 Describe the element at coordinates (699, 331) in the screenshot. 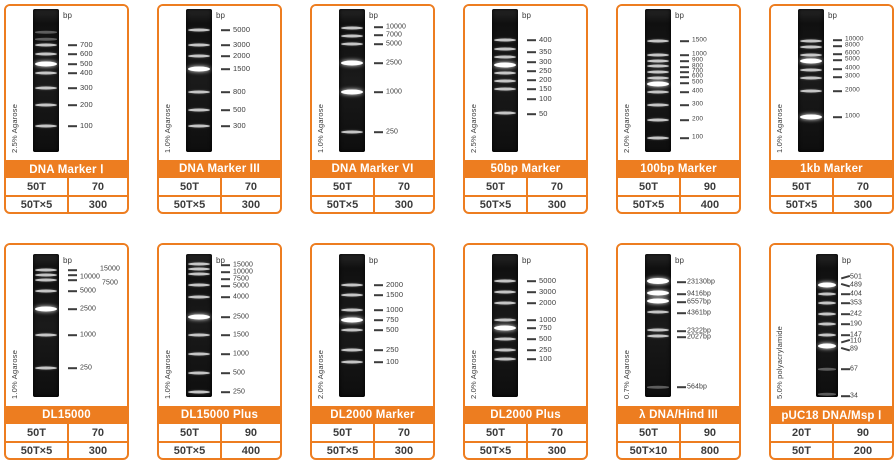

I see `band-size-label: 2322bp` at that location.